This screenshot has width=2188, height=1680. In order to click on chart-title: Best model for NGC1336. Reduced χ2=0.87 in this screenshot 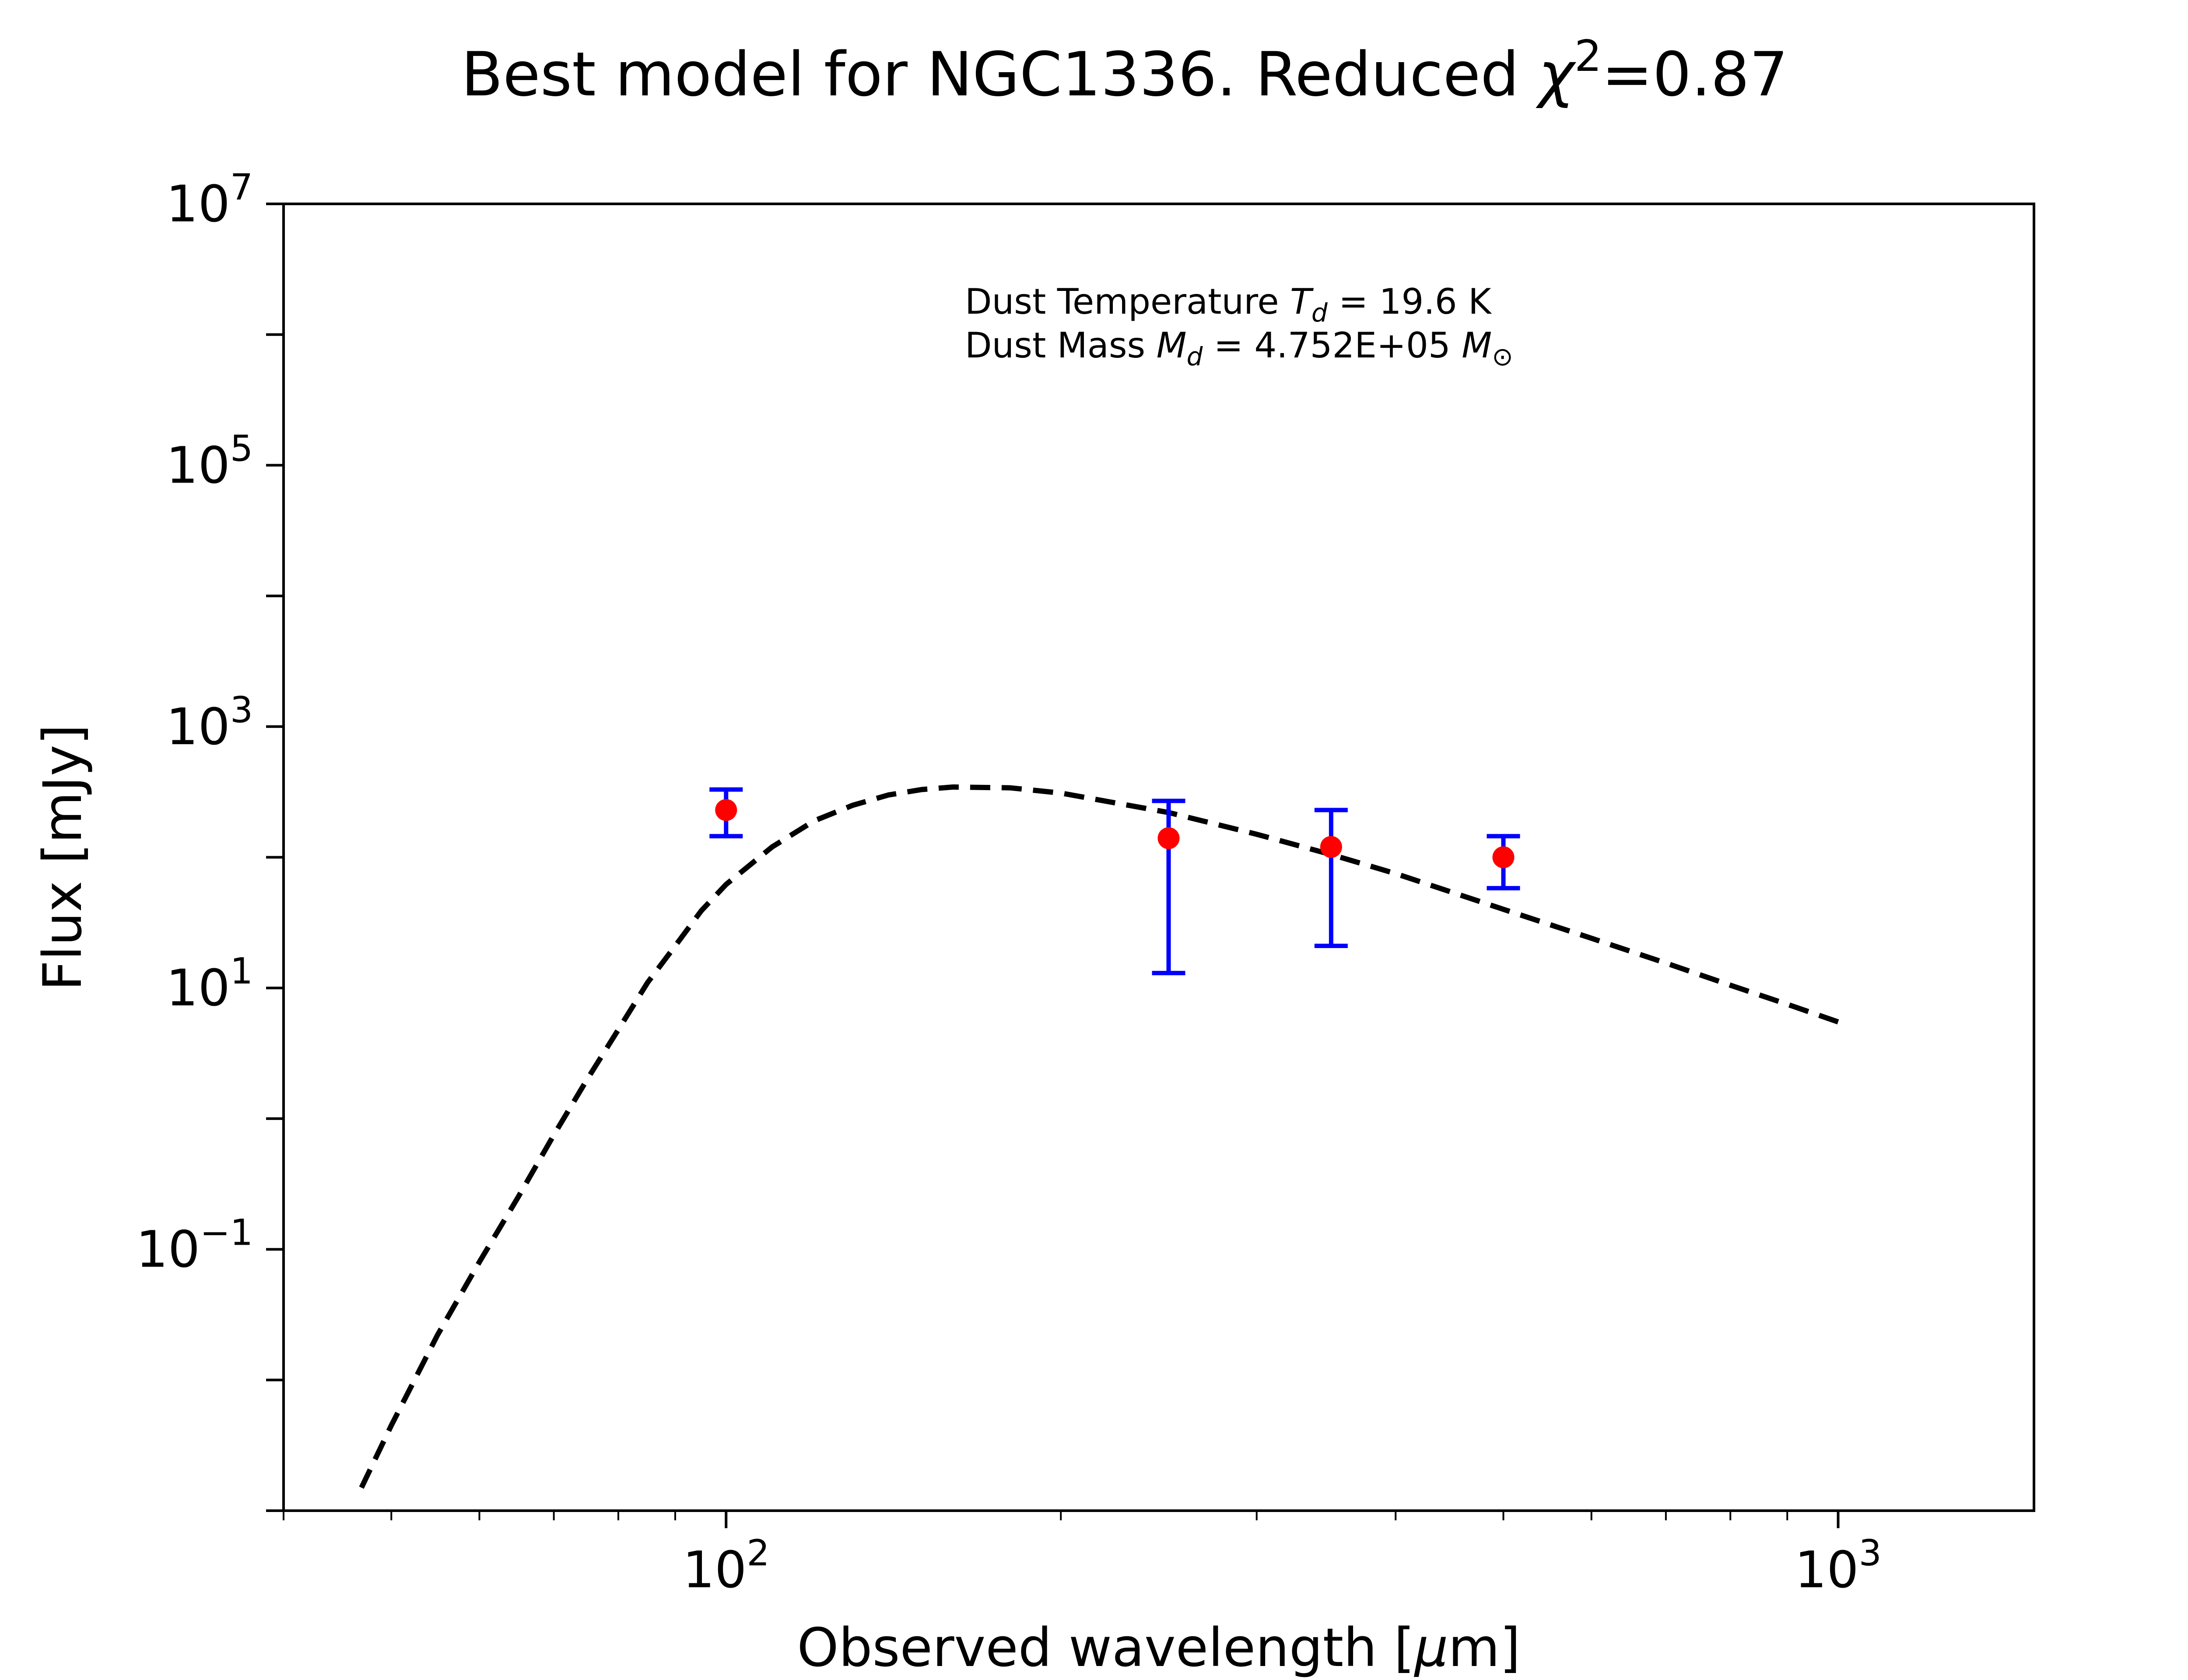, I will do `click(1124, 71)`.